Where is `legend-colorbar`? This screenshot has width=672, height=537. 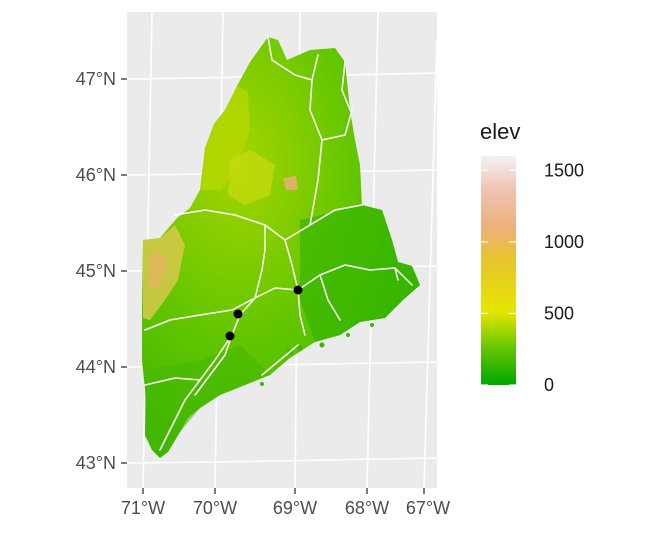 legend-colorbar is located at coordinates (498, 270).